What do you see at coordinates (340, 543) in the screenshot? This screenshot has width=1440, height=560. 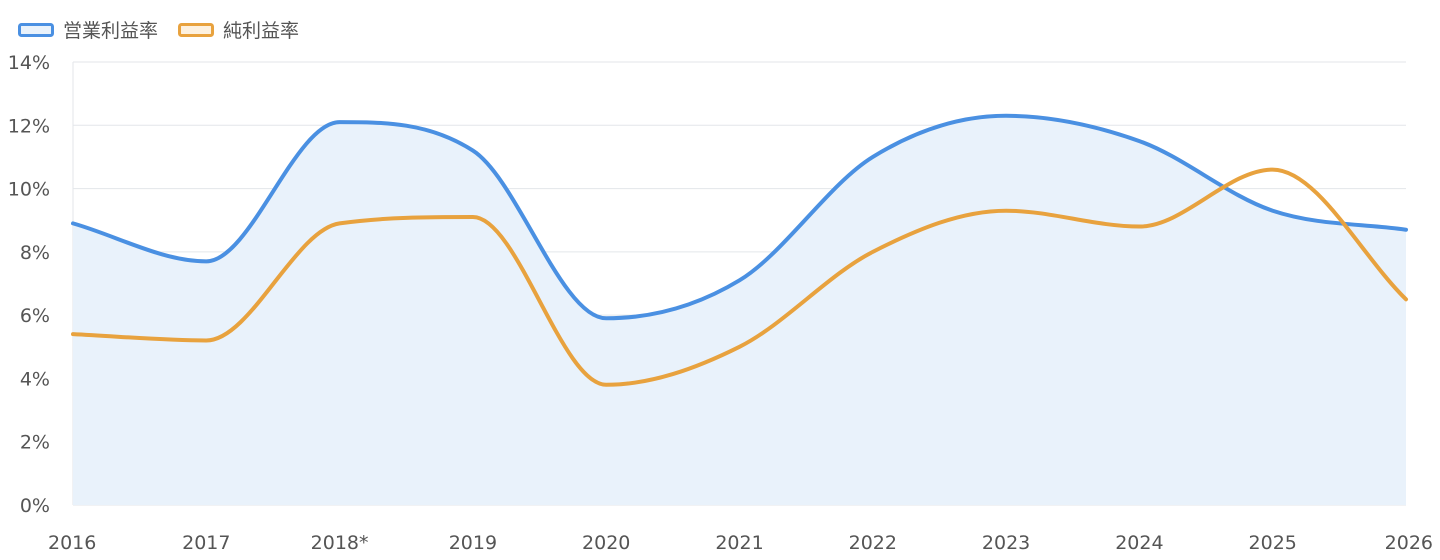 I see `x-tick-label: 2018*` at bounding box center [340, 543].